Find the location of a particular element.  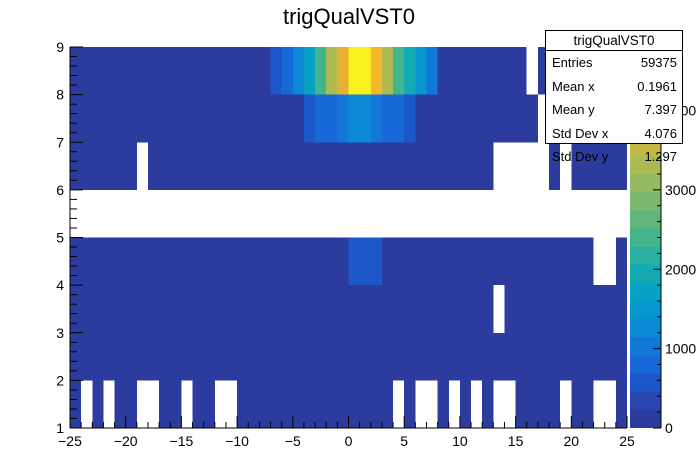

x-tick-label: −5 is located at coordinates (293, 441).